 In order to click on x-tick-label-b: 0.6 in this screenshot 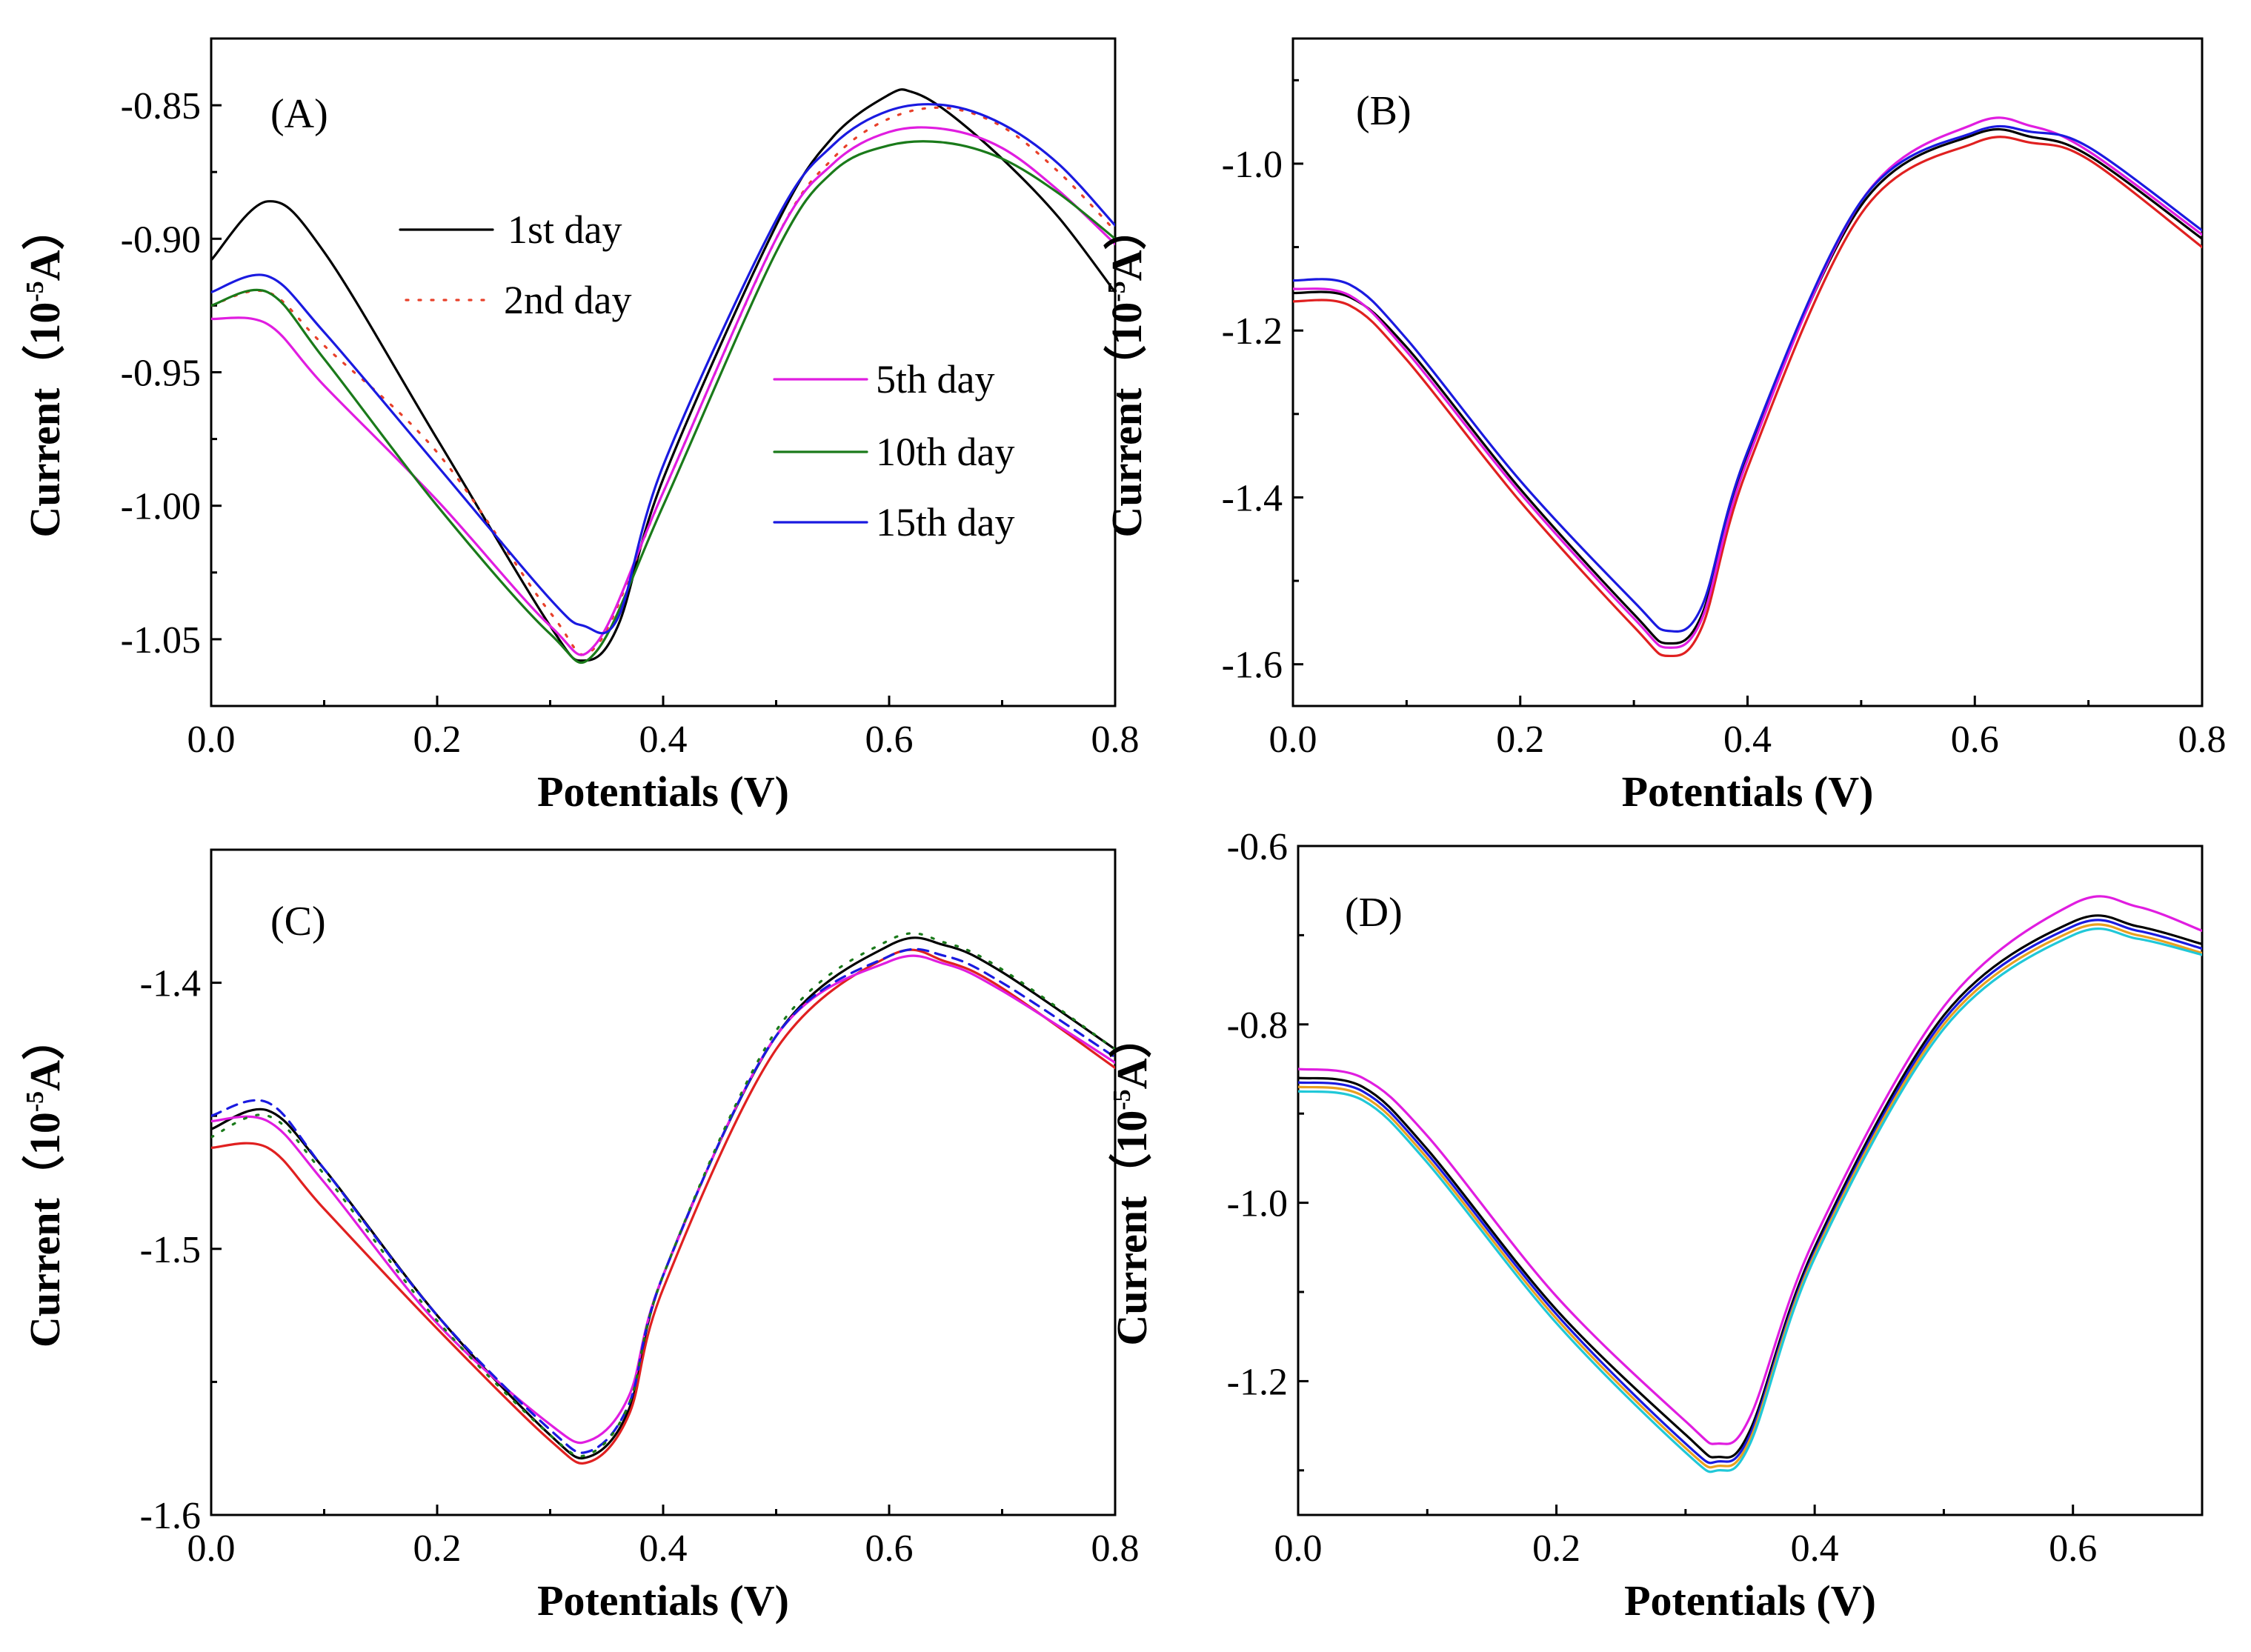, I will do `click(1975, 740)`.